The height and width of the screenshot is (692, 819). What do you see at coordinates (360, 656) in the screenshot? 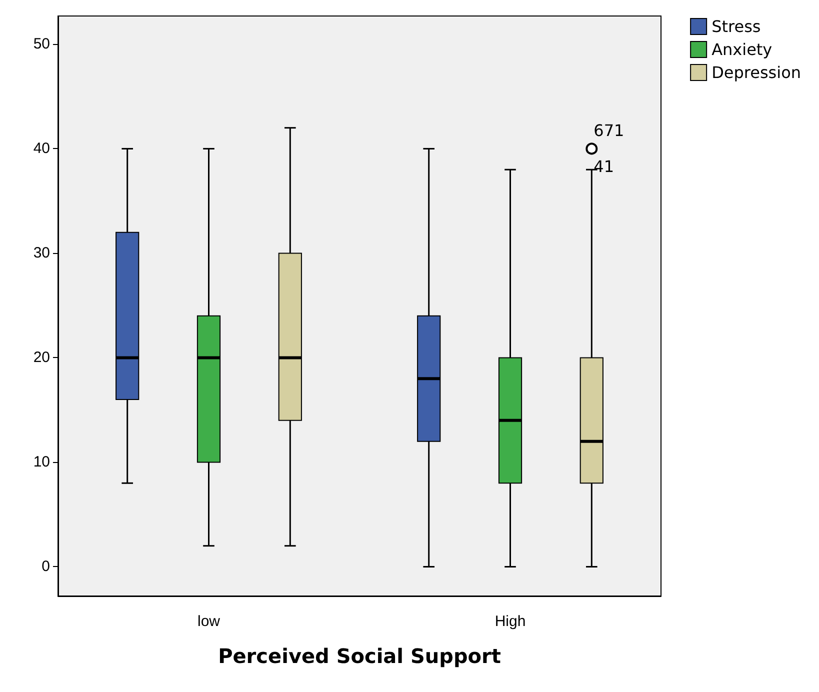
I see `x-axis-title: Perceived Social Support` at bounding box center [360, 656].